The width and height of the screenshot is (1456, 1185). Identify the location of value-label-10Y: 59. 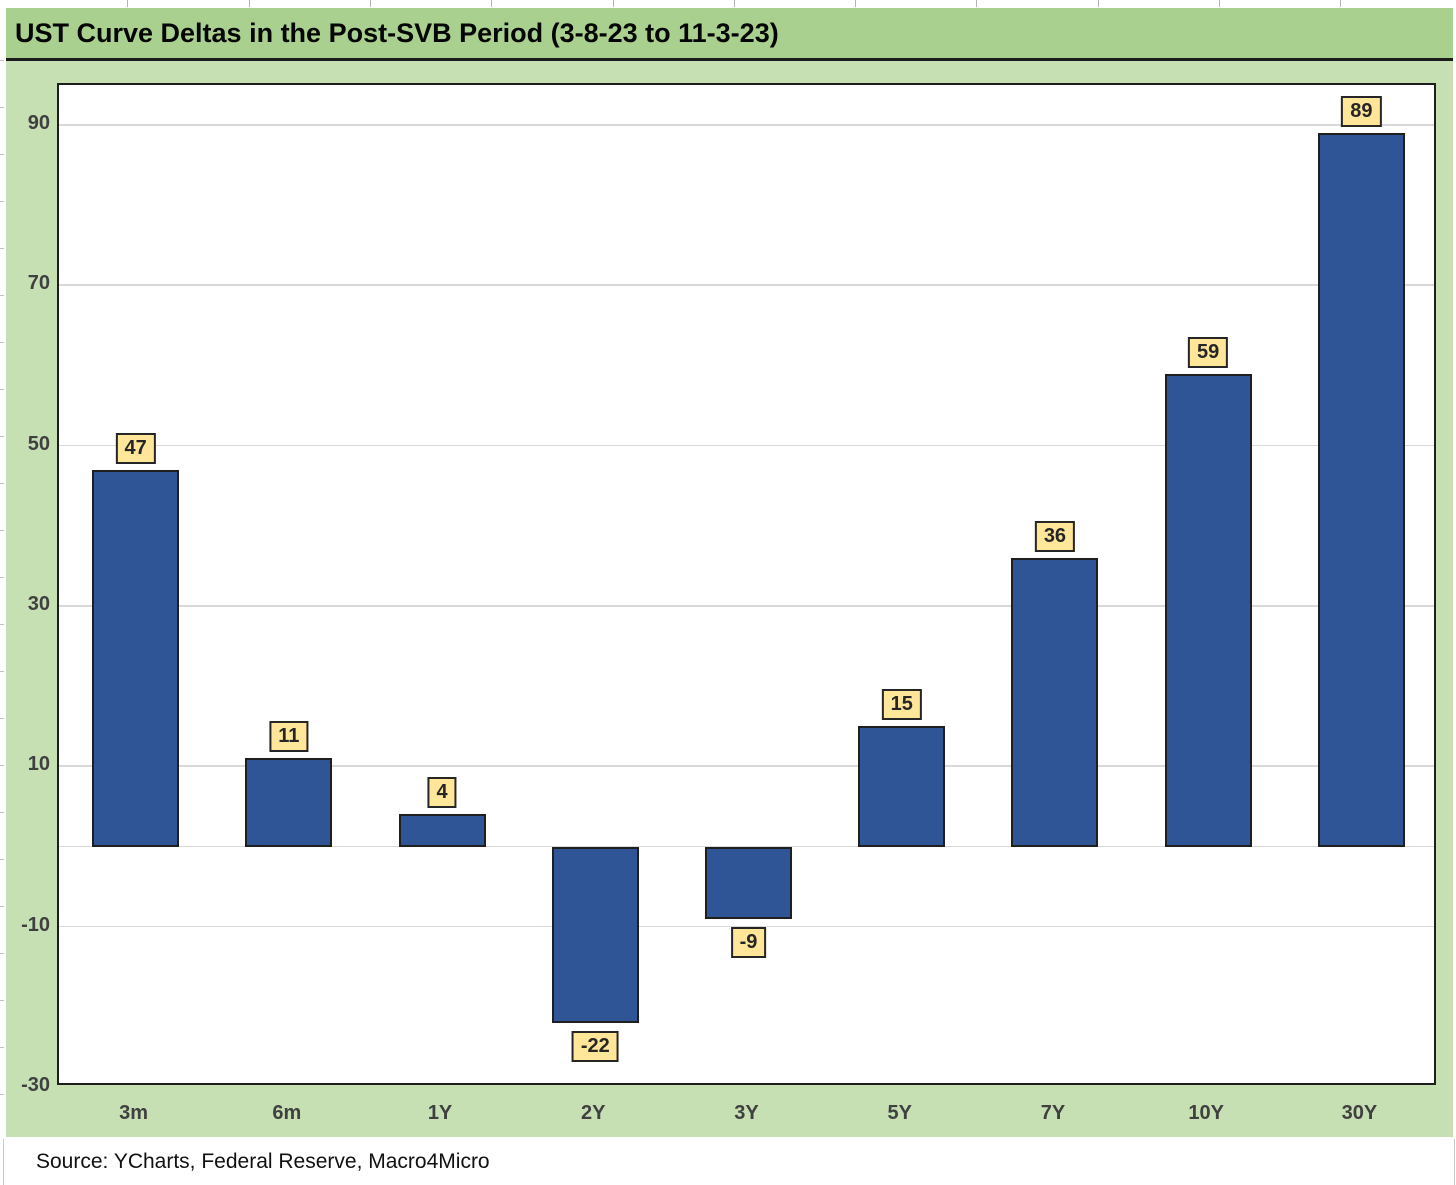
(1208, 352).